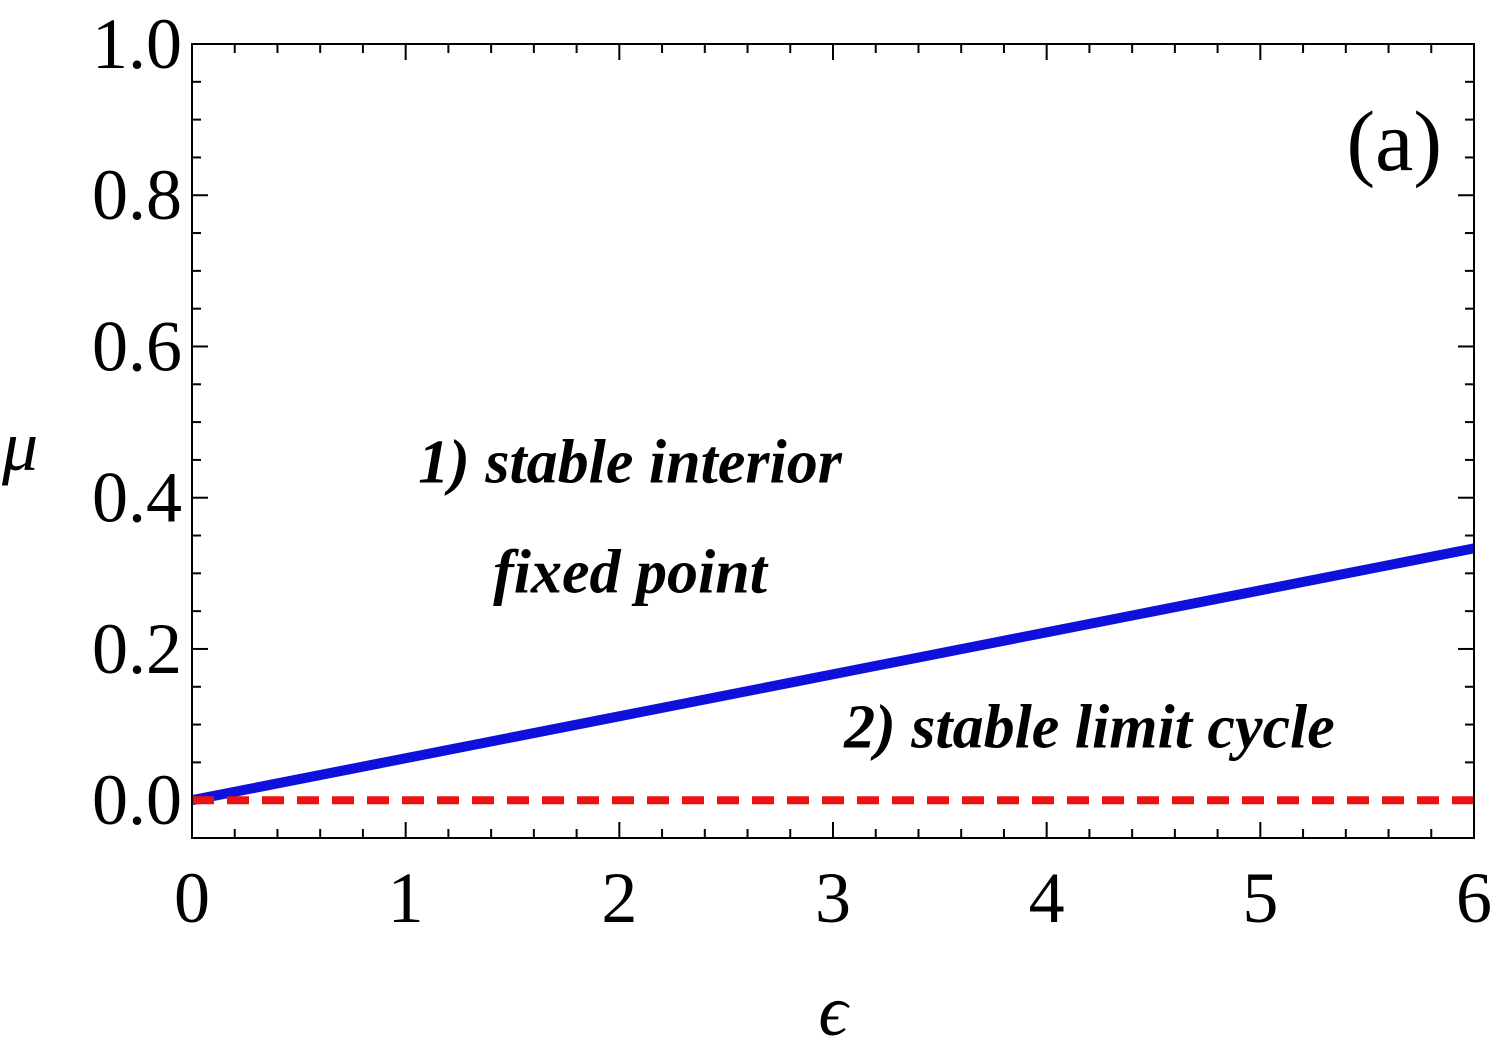  What do you see at coordinates (1089, 727) in the screenshot?
I see `region-label-2: 2) stable limit cycle` at bounding box center [1089, 727].